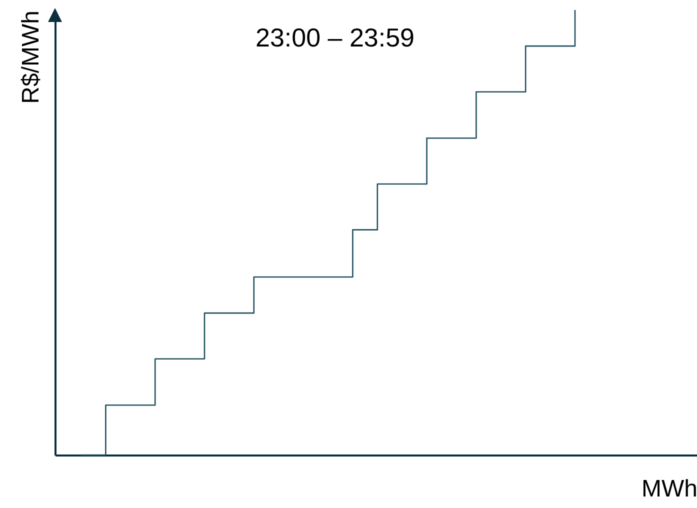  What do you see at coordinates (669, 489) in the screenshot?
I see `x-axis-title: MWh` at bounding box center [669, 489].